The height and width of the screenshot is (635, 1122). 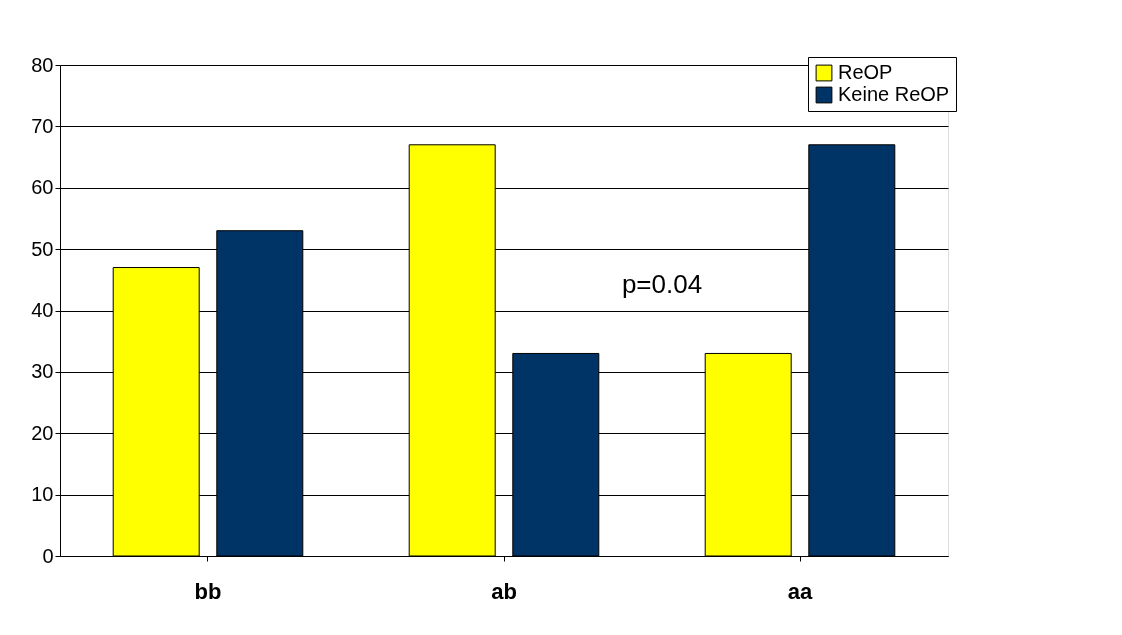 I want to click on legend-label: ReOP, so click(x=865, y=72).